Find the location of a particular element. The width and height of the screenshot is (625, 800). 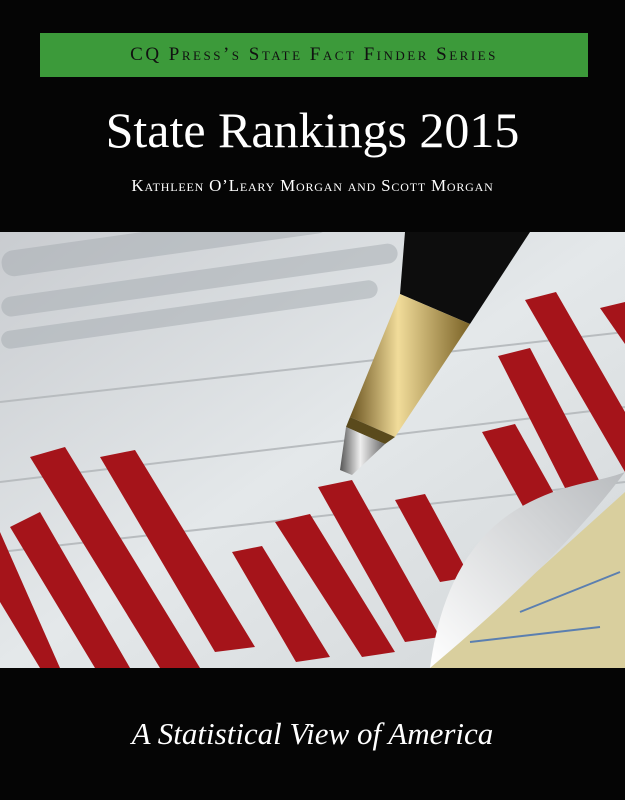

series-name: CQ Press’s State Fact Finder Series is located at coordinates (314, 54).